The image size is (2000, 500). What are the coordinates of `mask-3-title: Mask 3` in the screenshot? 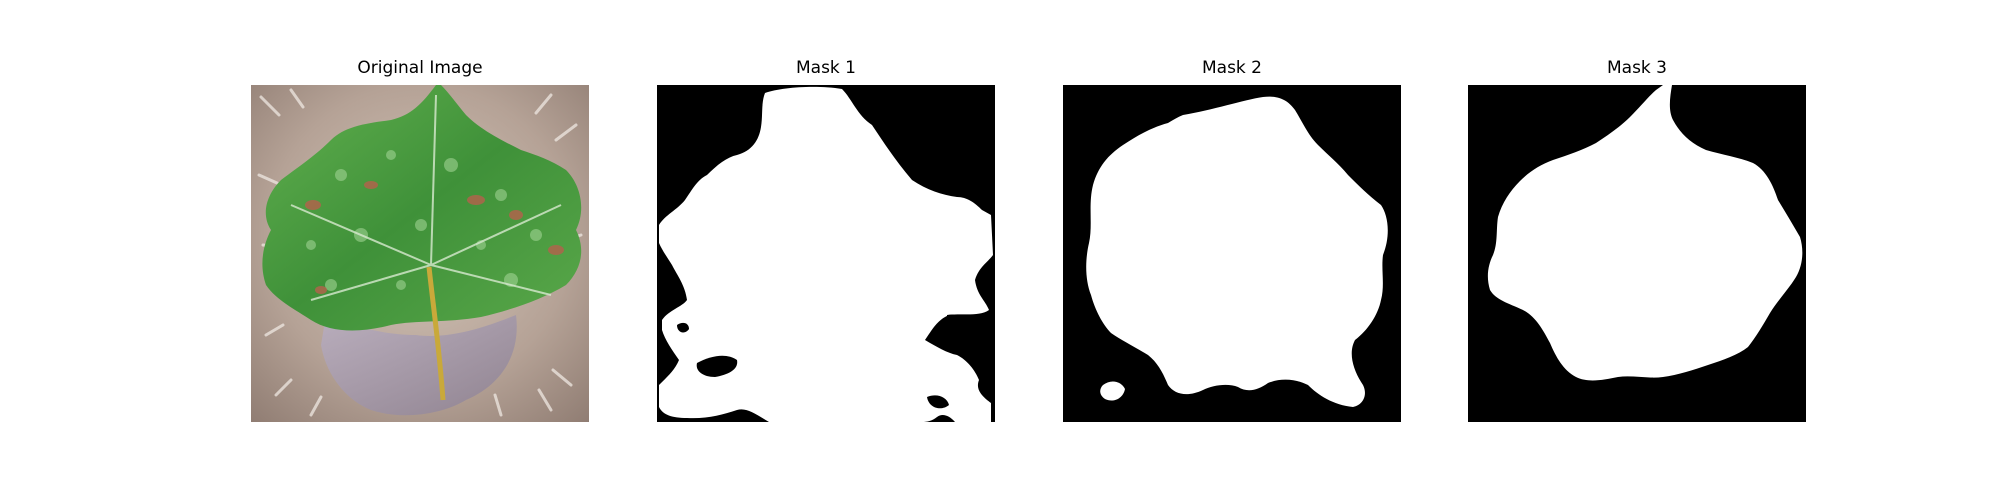 It's located at (1636, 68).